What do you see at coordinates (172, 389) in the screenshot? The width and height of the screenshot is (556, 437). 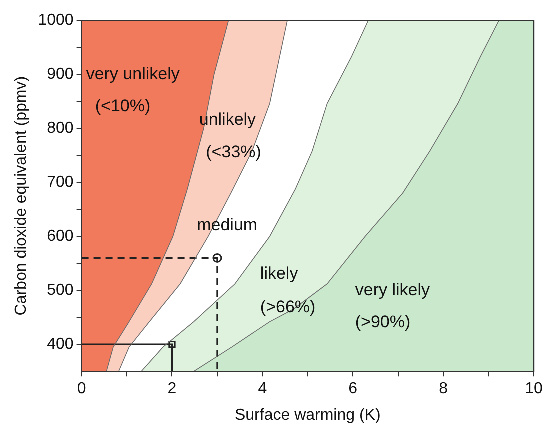 I see `x-tick-label: 2` at bounding box center [172, 389].